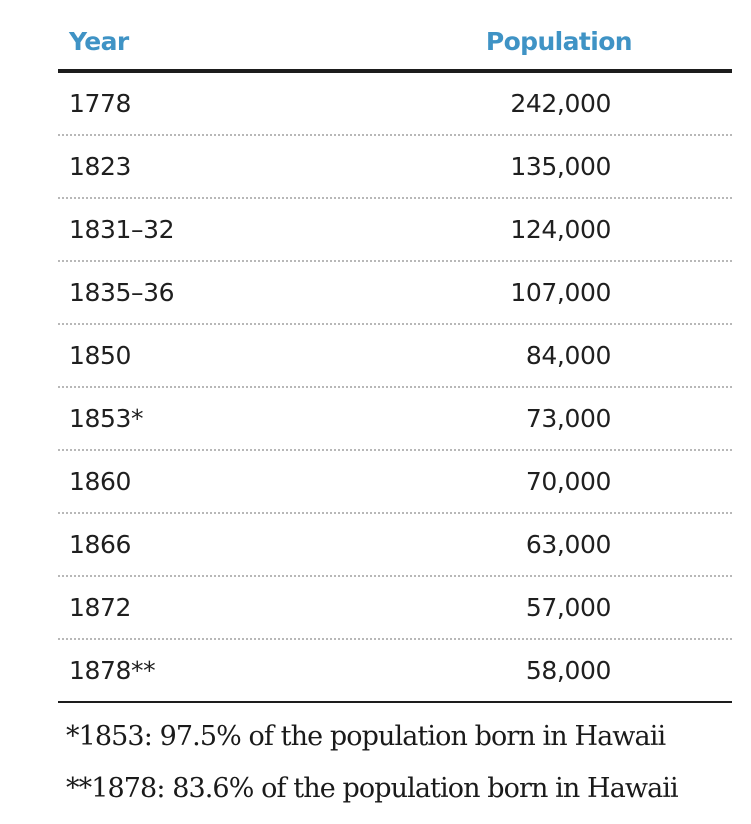  I want to click on population-cell: 57,000, so click(568, 607).